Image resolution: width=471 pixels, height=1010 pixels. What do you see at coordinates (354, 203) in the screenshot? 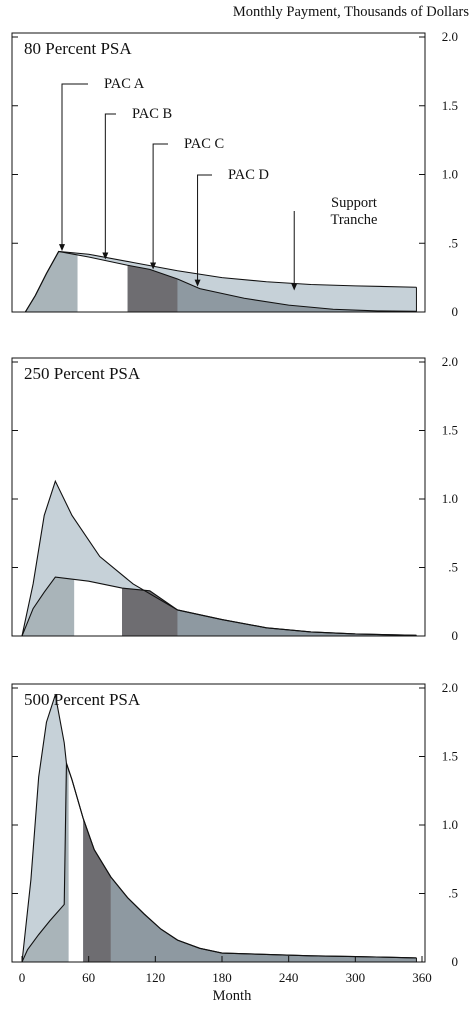
I see `annotation-label: Support` at bounding box center [354, 203].